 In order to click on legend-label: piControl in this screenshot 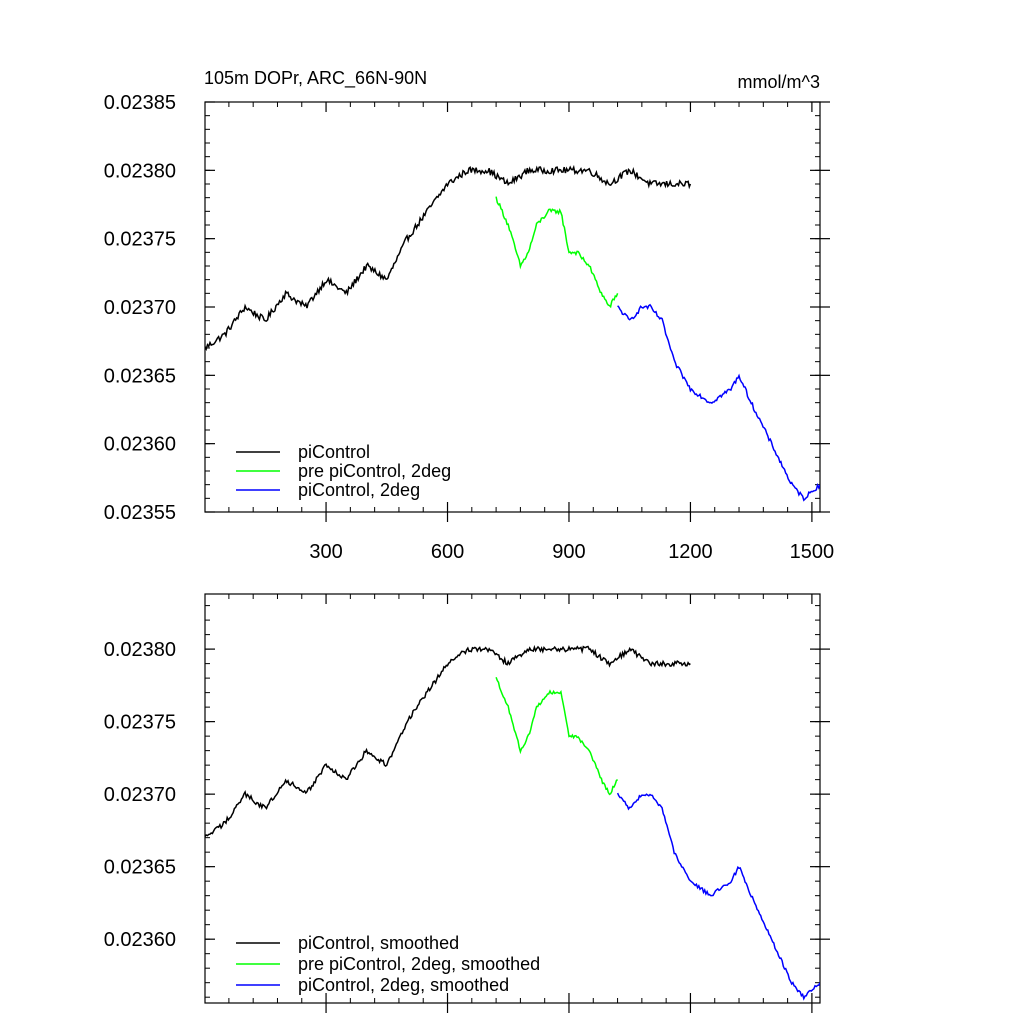, I will do `click(334, 452)`.